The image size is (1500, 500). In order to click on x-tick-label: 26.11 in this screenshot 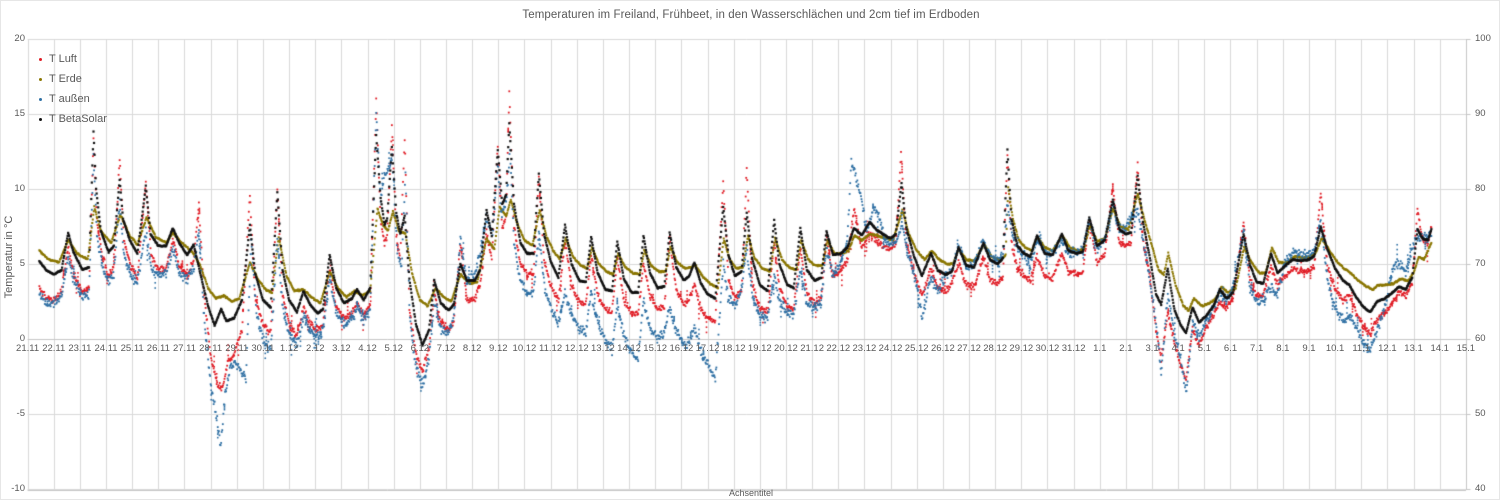, I will do `click(158, 348)`.